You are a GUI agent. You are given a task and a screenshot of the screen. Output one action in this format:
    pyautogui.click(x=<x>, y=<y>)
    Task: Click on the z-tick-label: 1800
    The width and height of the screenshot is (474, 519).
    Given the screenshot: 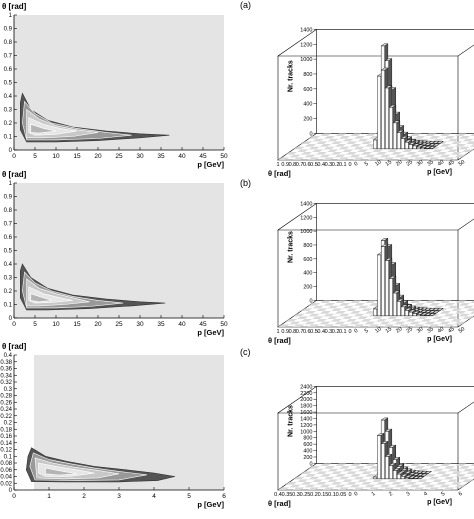 What is the action you would take?
    pyautogui.click(x=306, y=407)
    